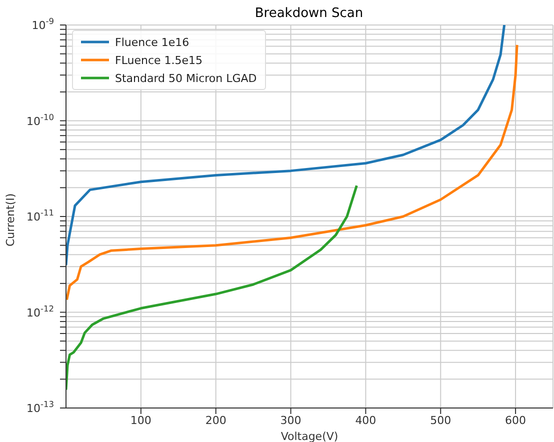 The image size is (554, 442). What do you see at coordinates (40, 120) in the screenshot?
I see `y-tick-label: 10$^{-10}$` at bounding box center [40, 120].